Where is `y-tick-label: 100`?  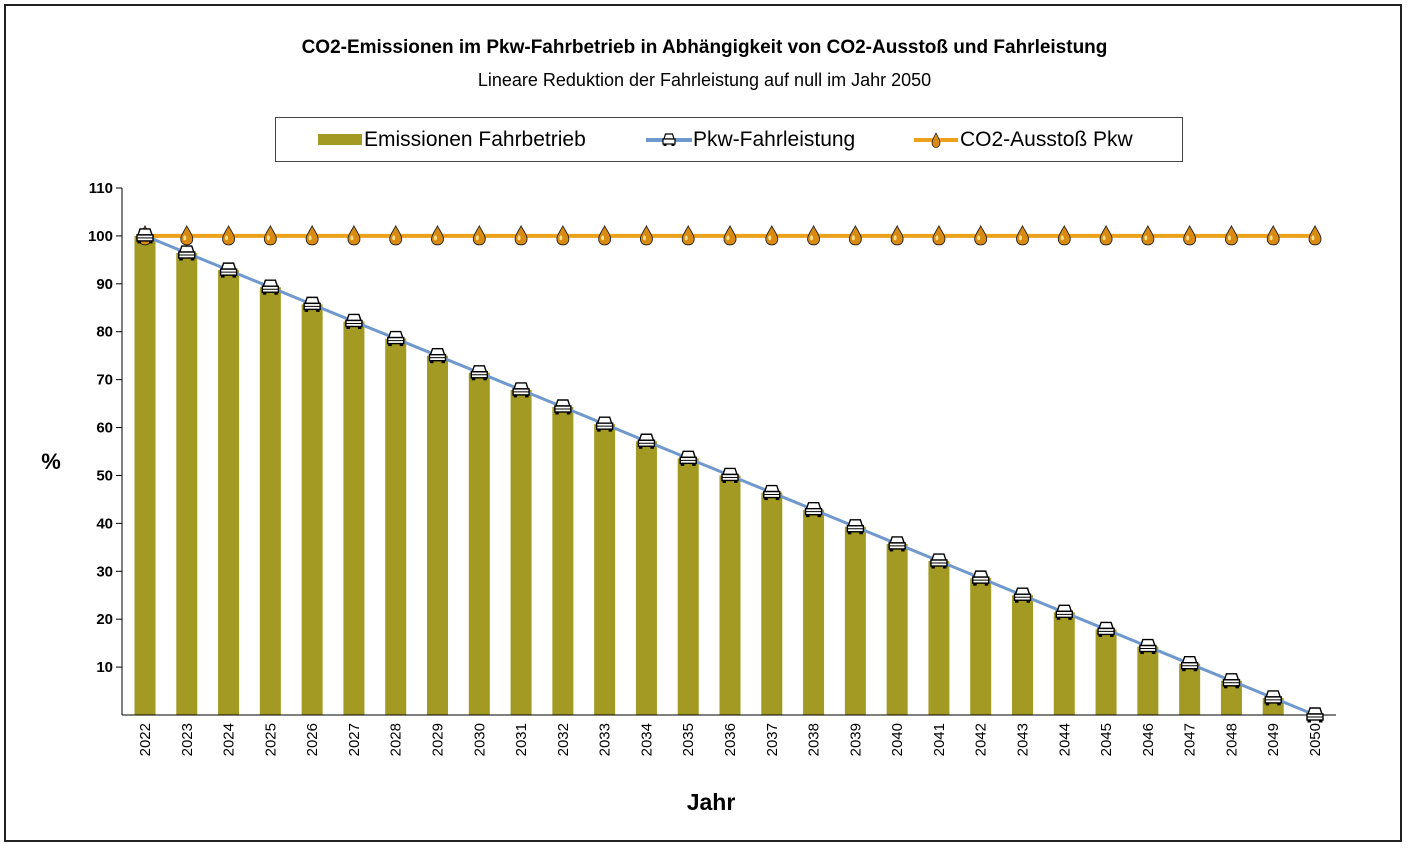
y-tick-label: 100 is located at coordinates (100, 236).